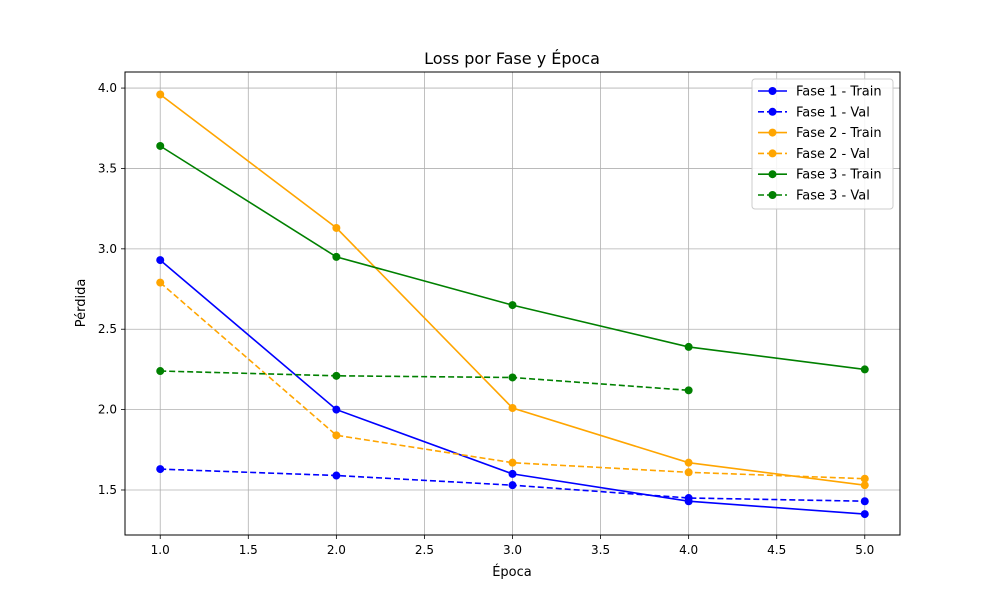 This screenshot has height=600, width=1000. What do you see at coordinates (107, 88) in the screenshot?
I see `y-tick-label: 4.0` at bounding box center [107, 88].